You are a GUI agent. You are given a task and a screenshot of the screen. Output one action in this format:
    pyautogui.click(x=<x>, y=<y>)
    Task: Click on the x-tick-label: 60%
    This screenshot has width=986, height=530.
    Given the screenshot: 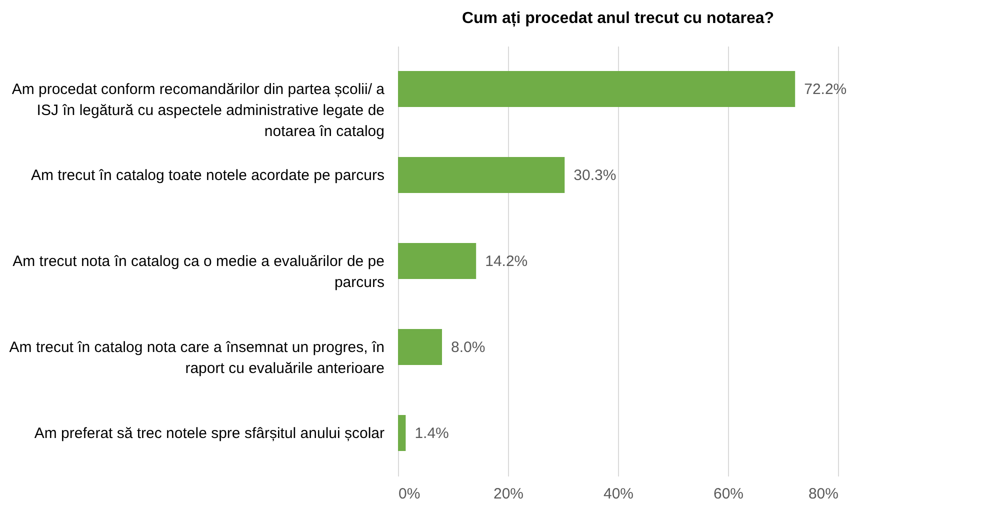 What is the action you would take?
    pyautogui.click(x=728, y=494)
    